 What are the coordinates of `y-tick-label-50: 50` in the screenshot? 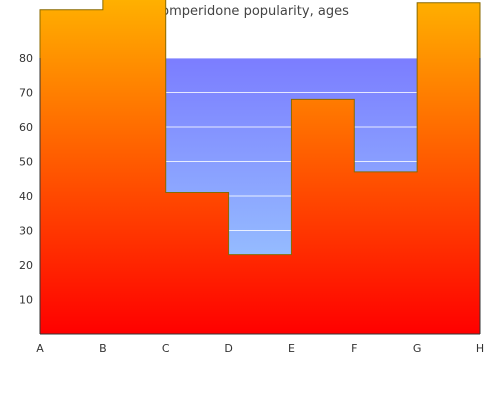 It's located at (26, 162).